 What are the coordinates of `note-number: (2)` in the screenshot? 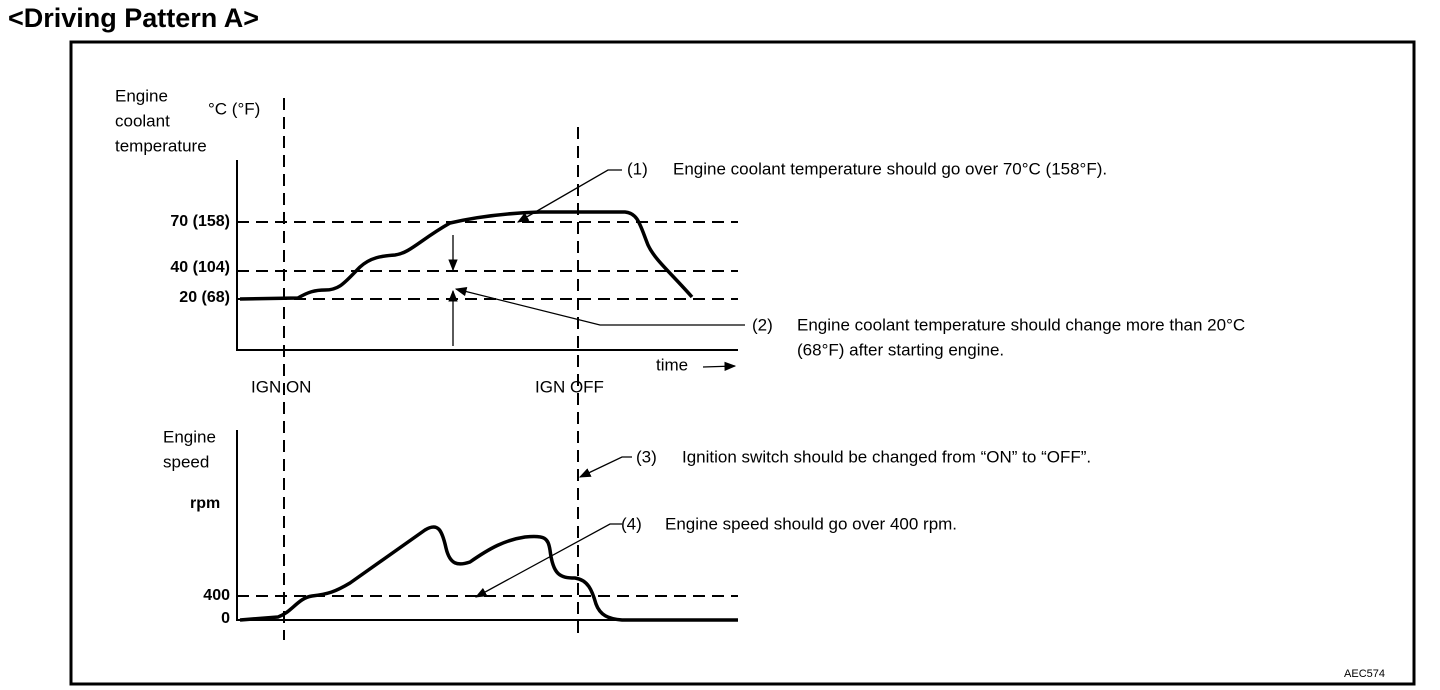 It's located at (762, 324).